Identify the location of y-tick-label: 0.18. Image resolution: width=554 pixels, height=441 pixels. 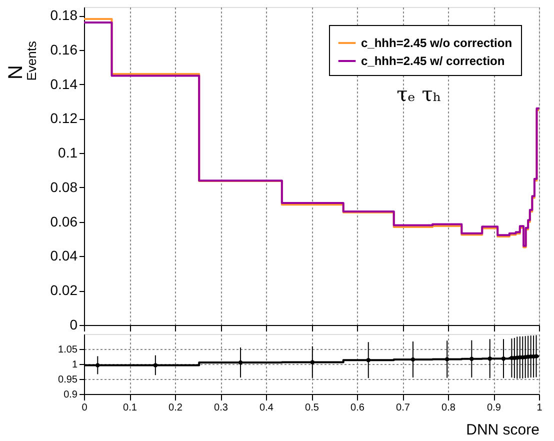
(64, 15).